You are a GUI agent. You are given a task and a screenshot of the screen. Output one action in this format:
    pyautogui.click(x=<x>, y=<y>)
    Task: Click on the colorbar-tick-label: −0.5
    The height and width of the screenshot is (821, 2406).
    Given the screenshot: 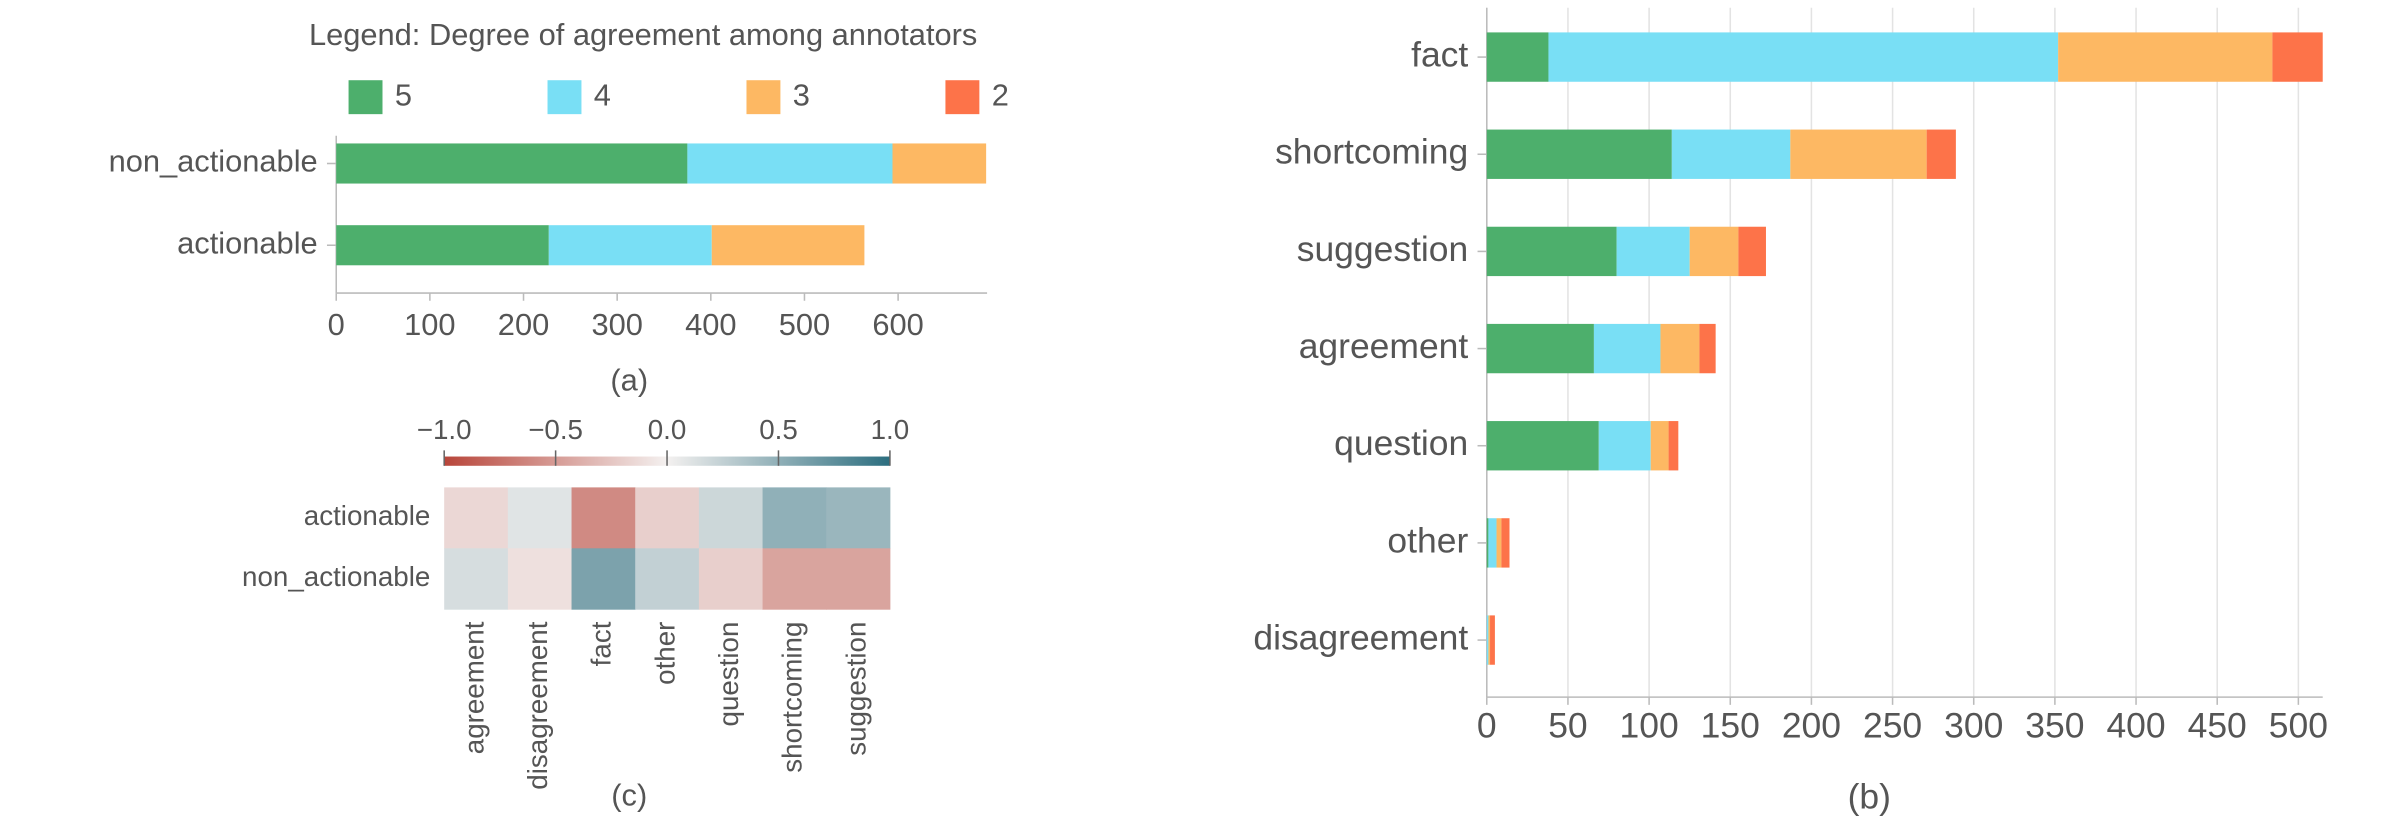 What is the action you would take?
    pyautogui.click(x=555, y=429)
    